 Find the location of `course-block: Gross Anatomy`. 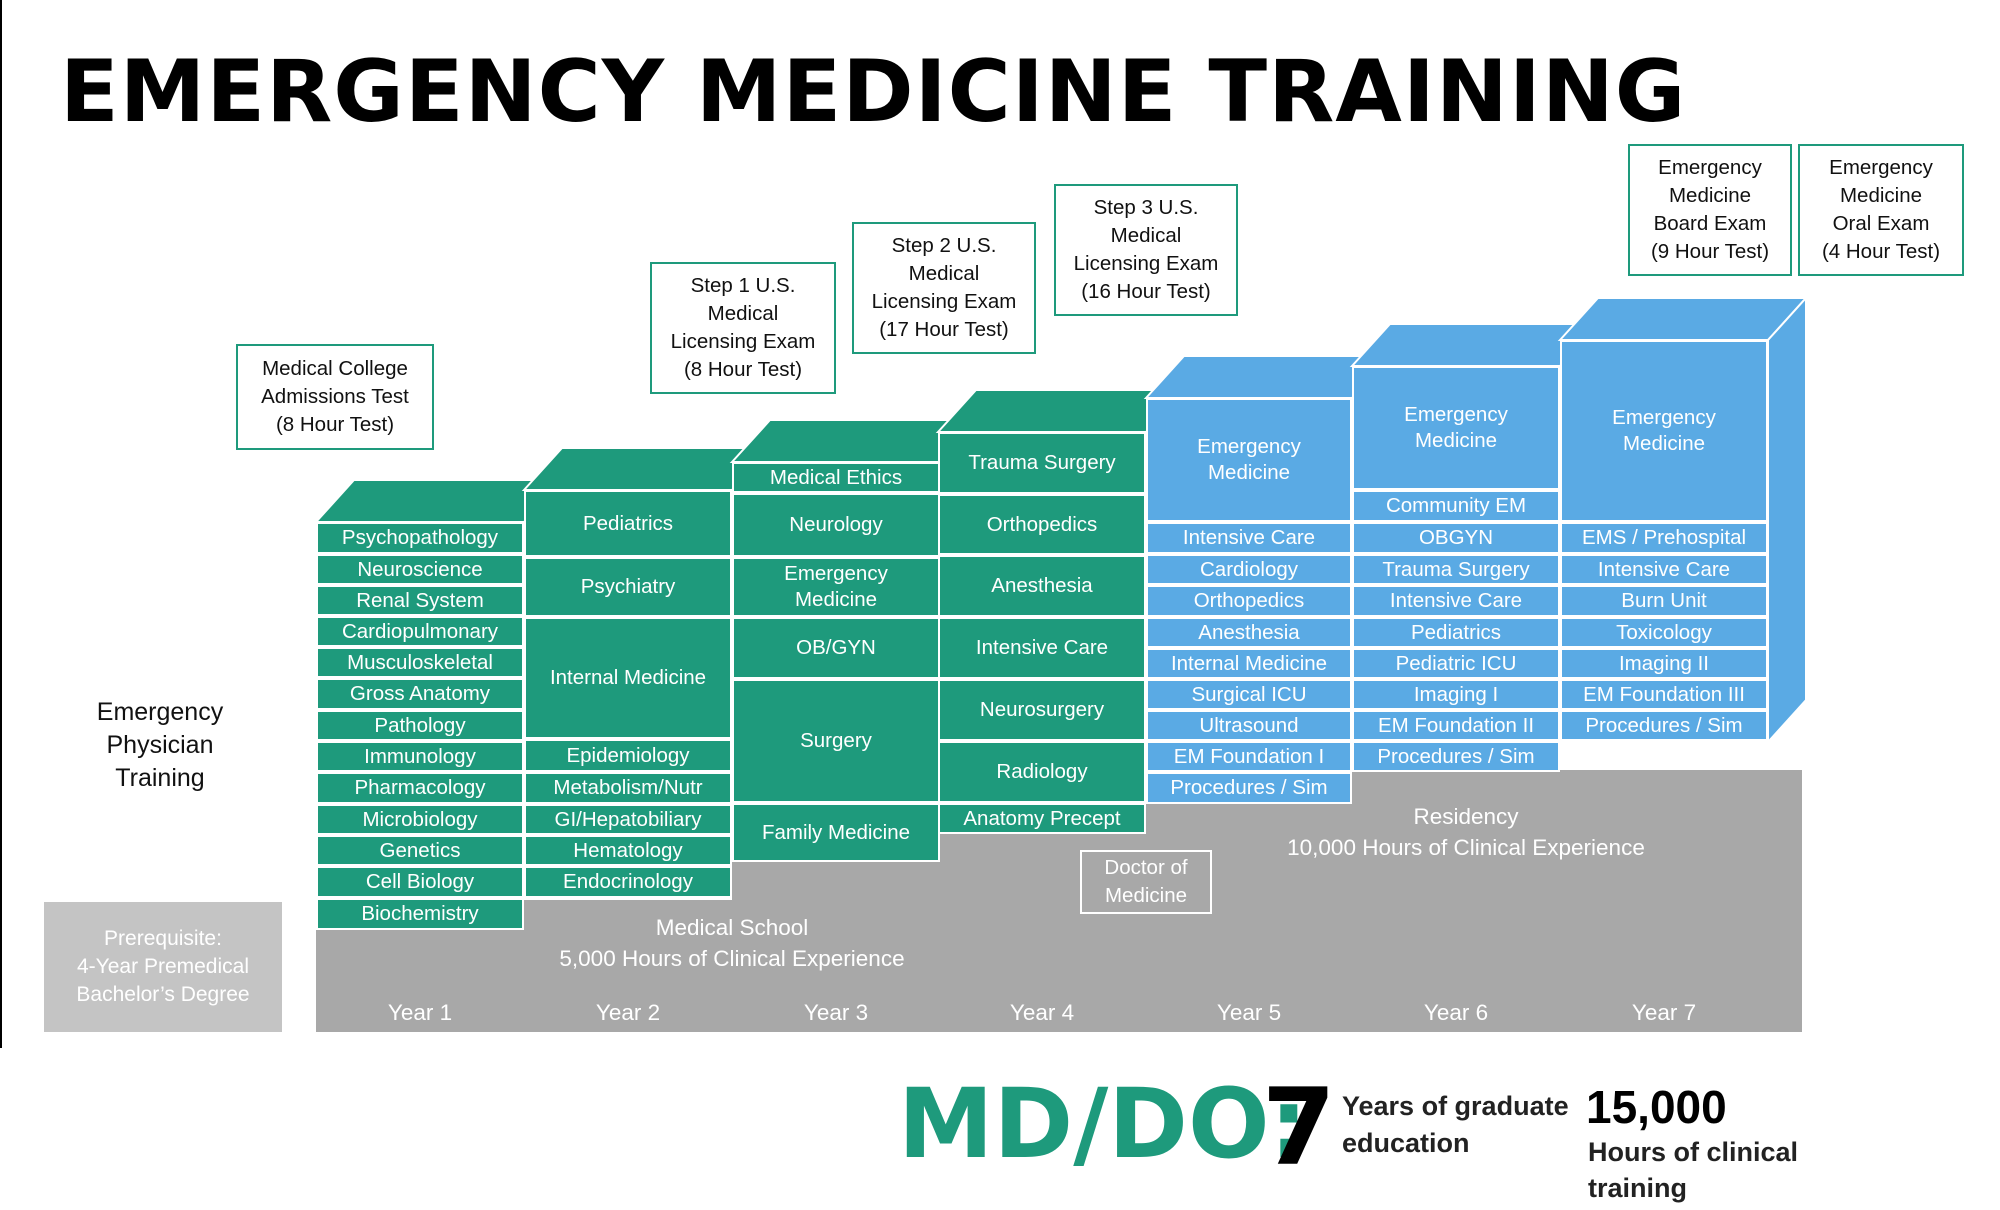

course-block: Gross Anatomy is located at coordinates (420, 694).